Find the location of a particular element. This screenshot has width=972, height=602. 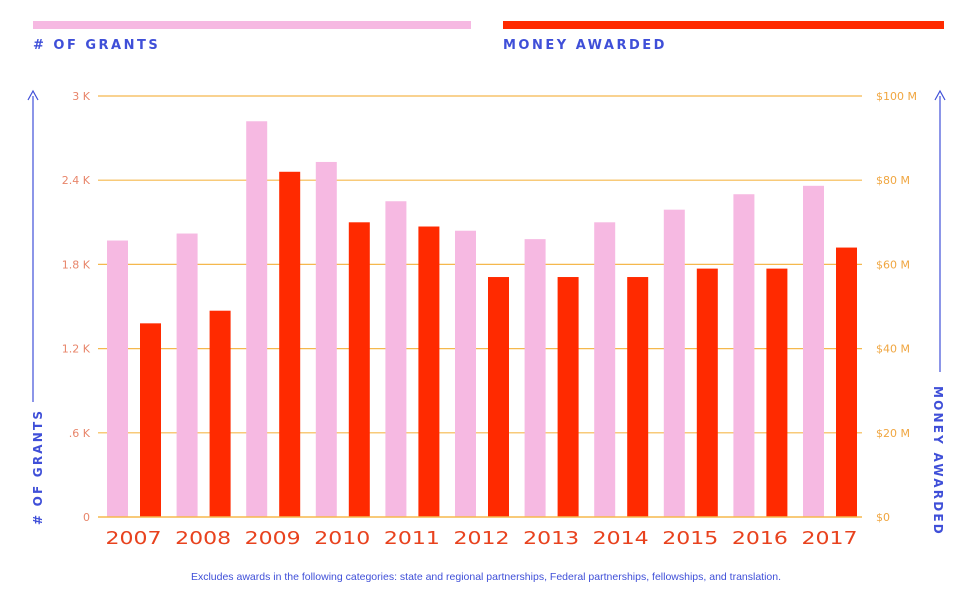

y-right-tick-label: $0 is located at coordinates (883, 517).